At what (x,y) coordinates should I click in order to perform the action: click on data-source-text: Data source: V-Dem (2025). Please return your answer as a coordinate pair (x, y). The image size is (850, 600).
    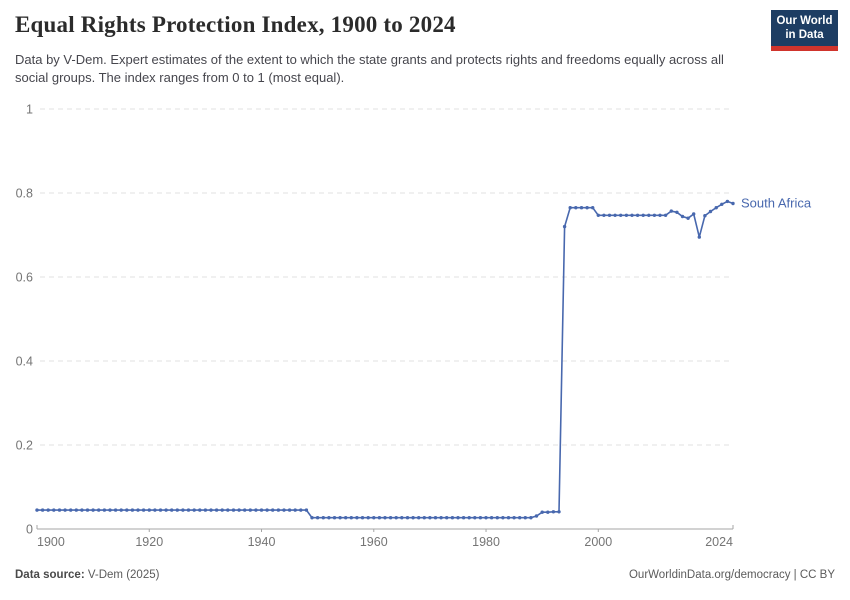
    Looking at the image, I should click on (87, 575).